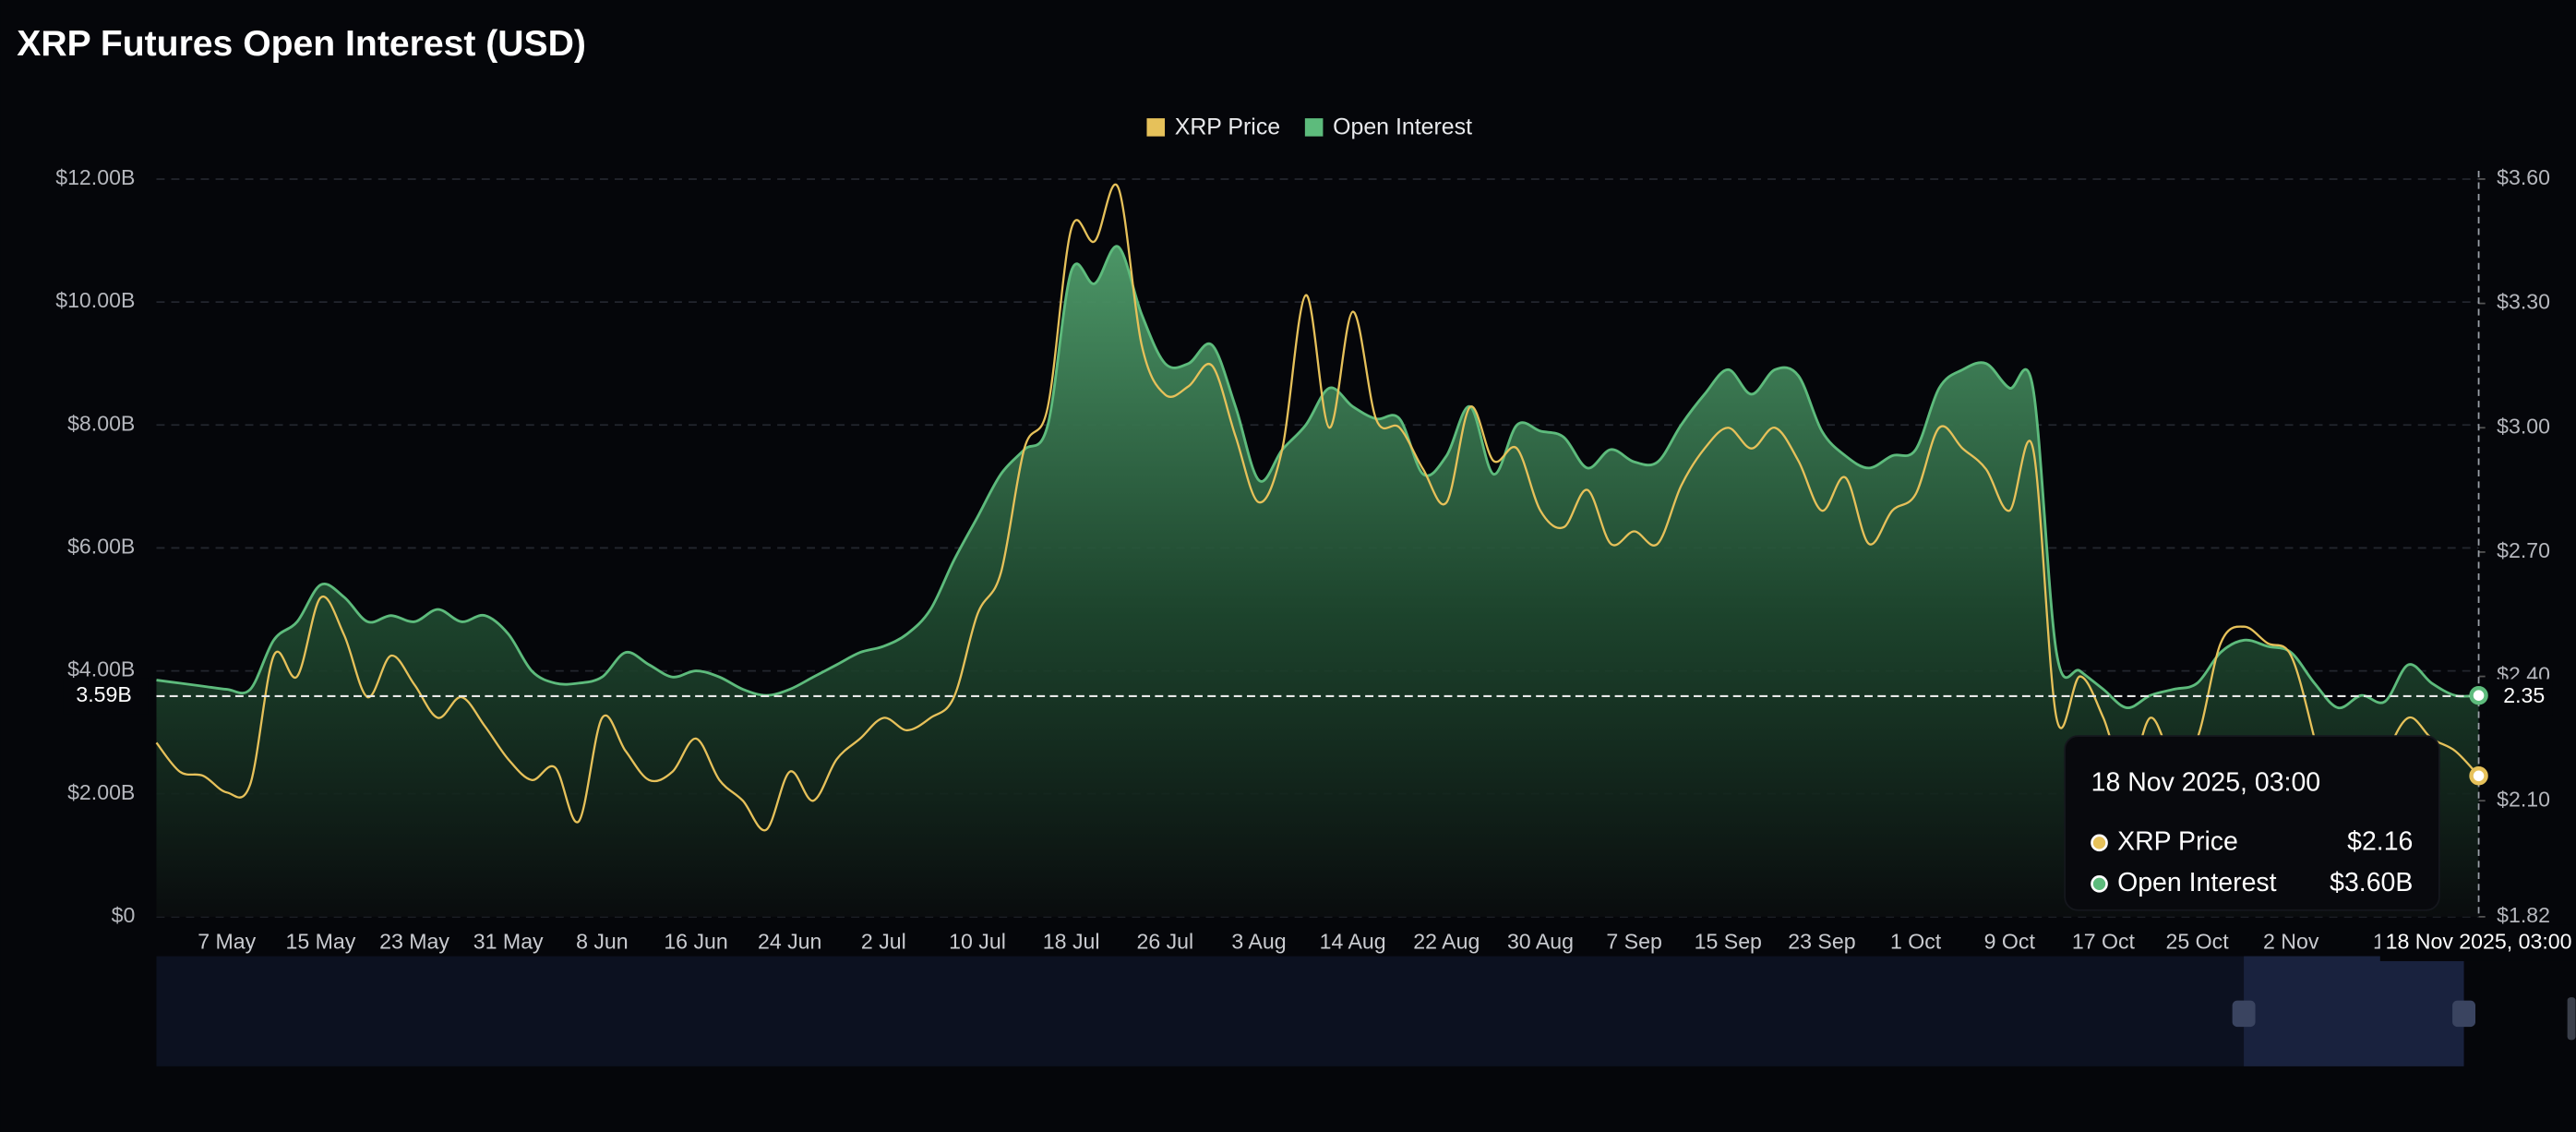  I want to click on tooltip-value: $3.60B, so click(2372, 882).